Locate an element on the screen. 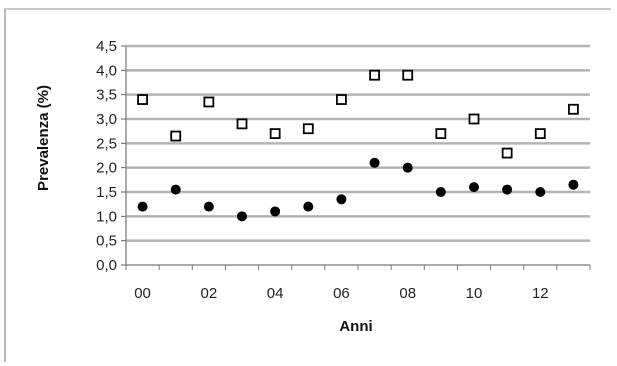 Image resolution: width=617 pixels, height=366 pixels. y-tick-label: 2,0 is located at coordinates (106, 168).